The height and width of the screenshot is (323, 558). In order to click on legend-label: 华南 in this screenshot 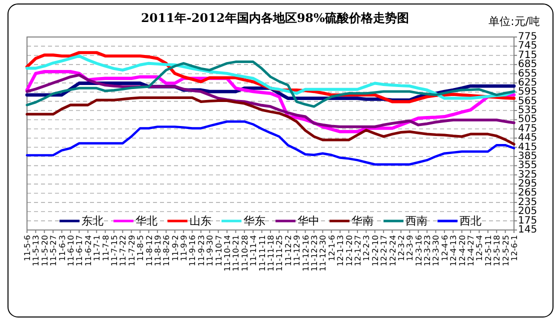, I will do `click(363, 221)`.